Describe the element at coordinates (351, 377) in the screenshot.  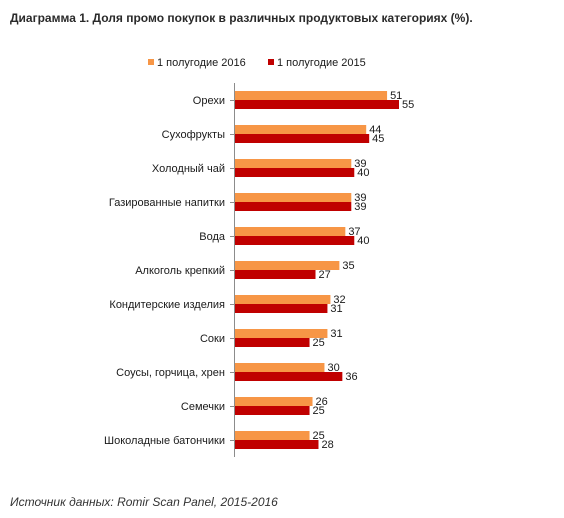
I see `data-label: 36` at that location.